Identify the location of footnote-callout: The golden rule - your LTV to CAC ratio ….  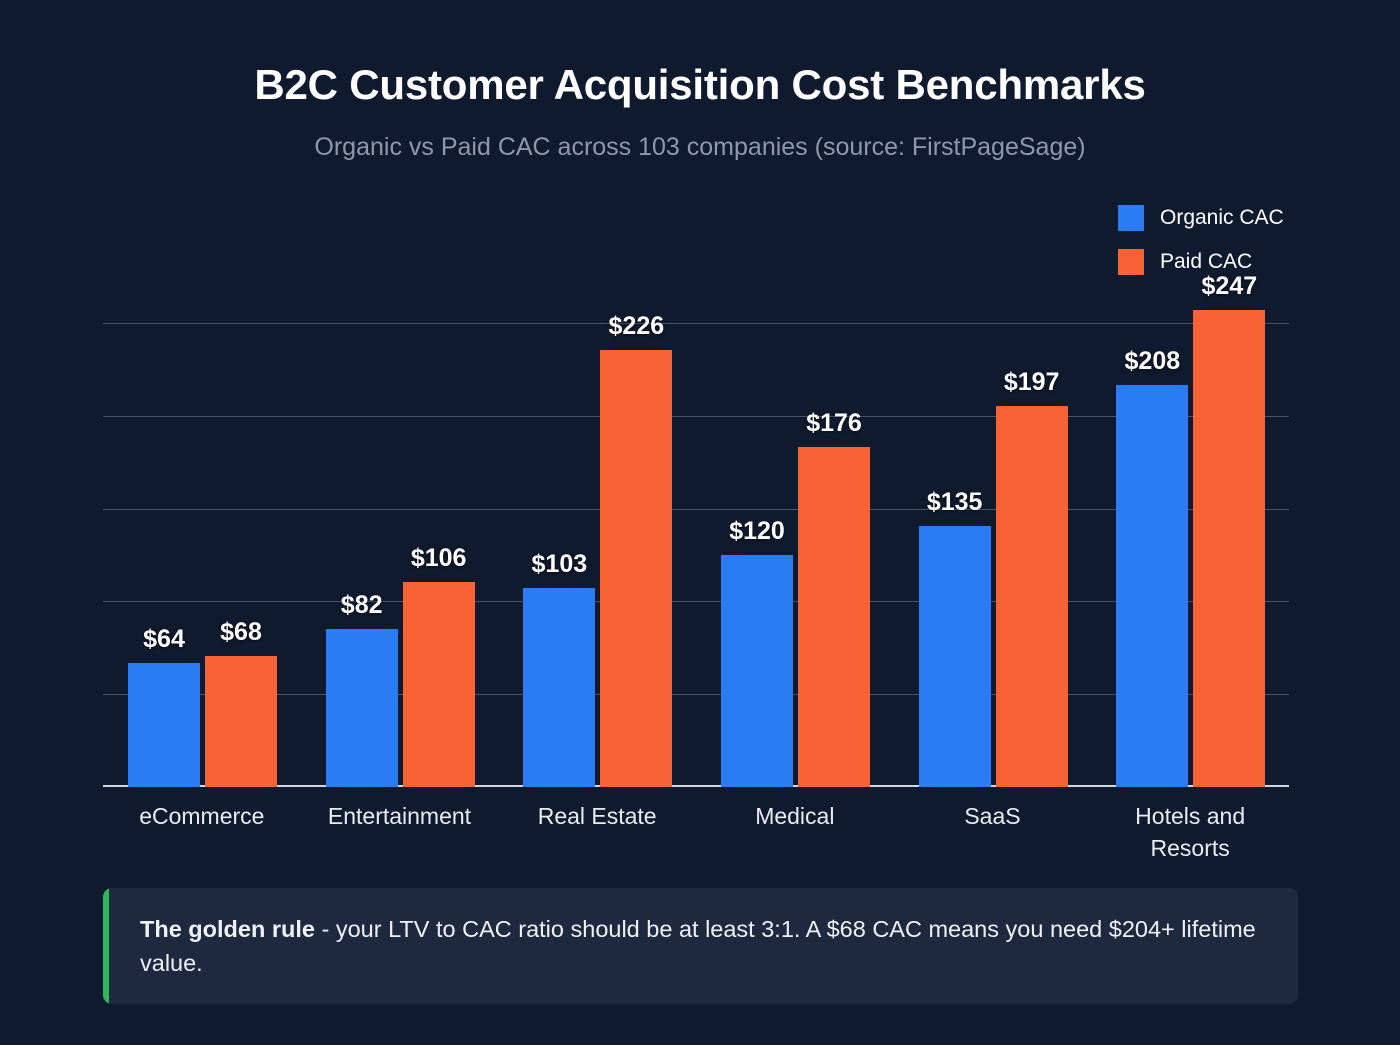
(700, 946).